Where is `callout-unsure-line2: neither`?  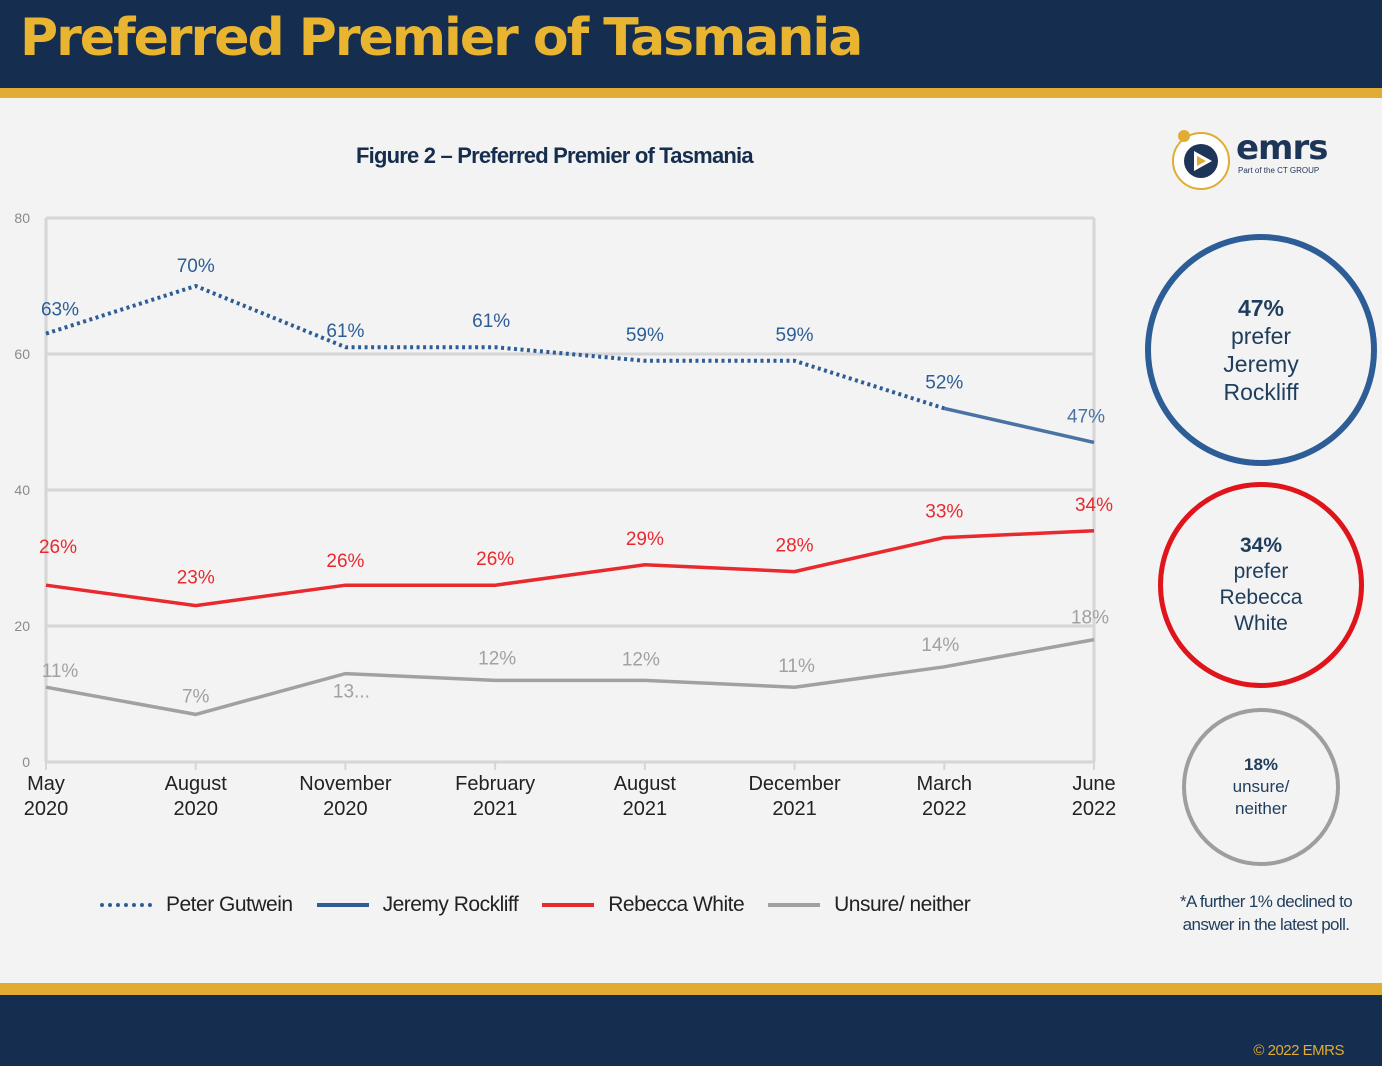 callout-unsure-line2: neither is located at coordinates (1261, 808).